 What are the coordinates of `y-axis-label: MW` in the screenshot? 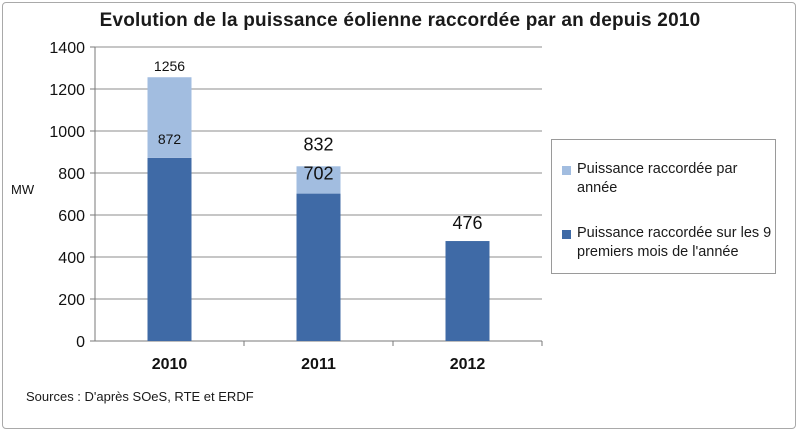 It's located at (23, 189).